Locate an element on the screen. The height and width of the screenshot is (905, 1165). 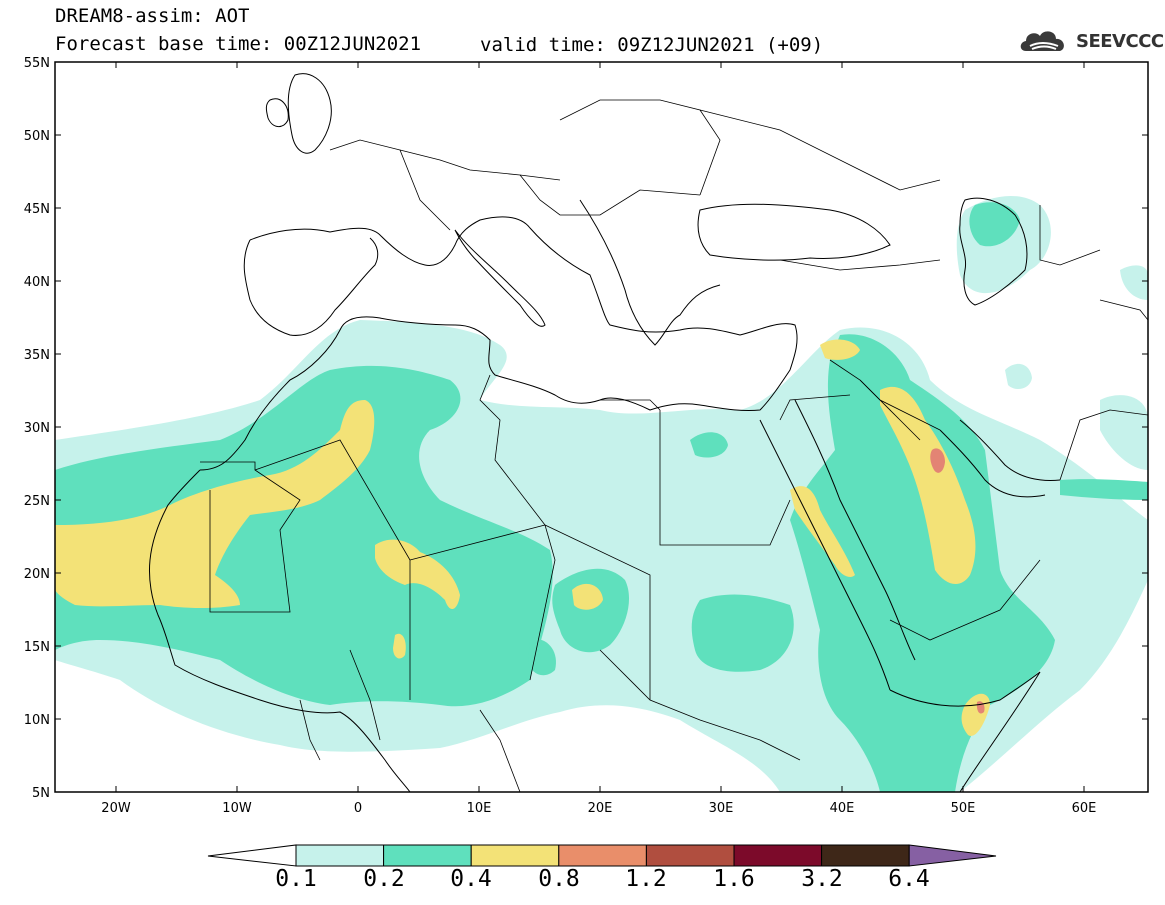
colorbar-label: 0.2 is located at coordinates (384, 879).